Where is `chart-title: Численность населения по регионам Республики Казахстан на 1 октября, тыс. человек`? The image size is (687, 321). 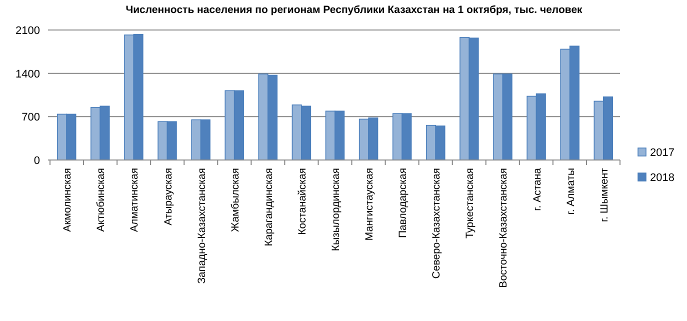
chart-title: Численность населения по регионам Республики Казахстан на 1 октября, тыс. человек is located at coordinates (355, 10).